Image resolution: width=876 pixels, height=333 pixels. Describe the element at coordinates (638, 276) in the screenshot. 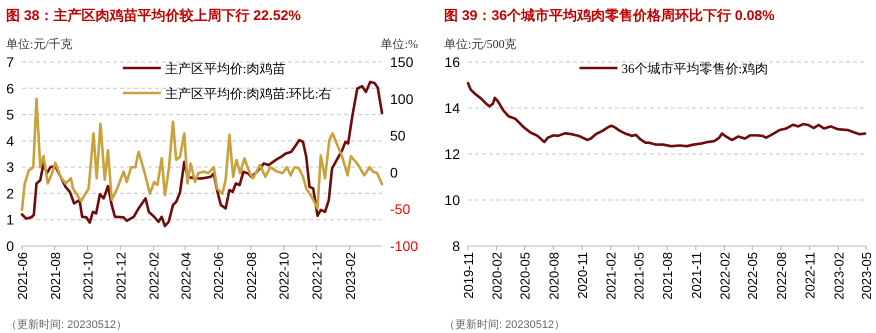

I see `x-tick-label: 2021-05` at that location.